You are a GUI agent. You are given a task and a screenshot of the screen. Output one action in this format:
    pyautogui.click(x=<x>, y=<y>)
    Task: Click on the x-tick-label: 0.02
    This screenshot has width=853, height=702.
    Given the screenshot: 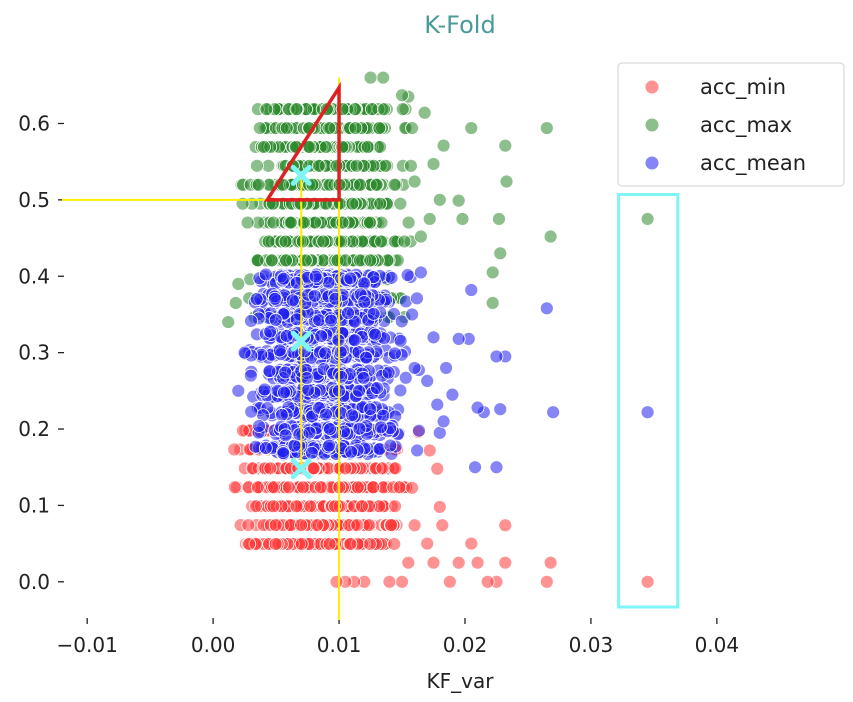 What is the action you would take?
    pyautogui.click(x=465, y=645)
    